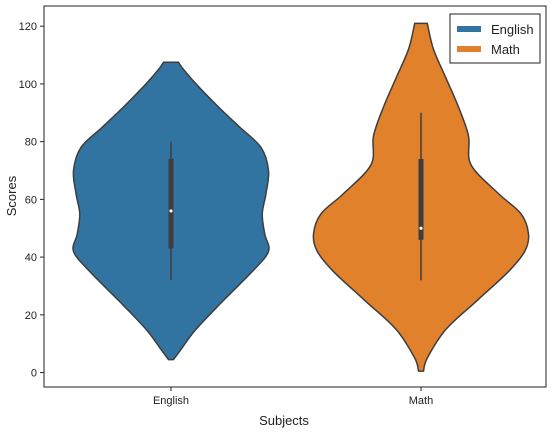 Image resolution: width=555 pixels, height=436 pixels. What do you see at coordinates (293, 397) in the screenshot?
I see `x-axis: English Math` at bounding box center [293, 397].